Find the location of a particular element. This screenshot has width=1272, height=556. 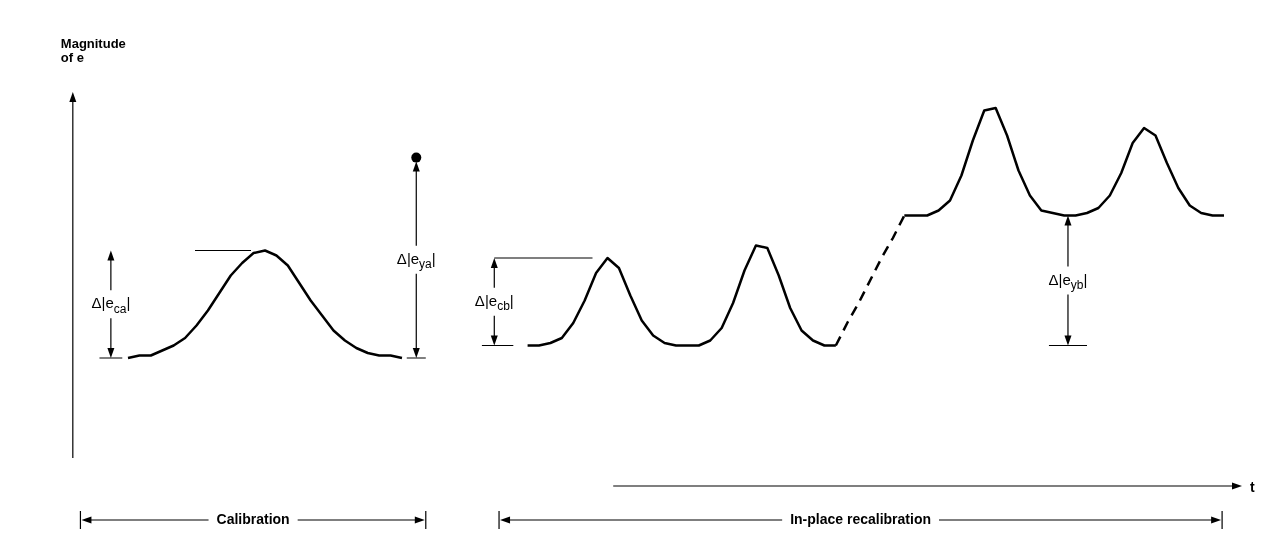

text: Calibration is located at coordinates (253, 518).